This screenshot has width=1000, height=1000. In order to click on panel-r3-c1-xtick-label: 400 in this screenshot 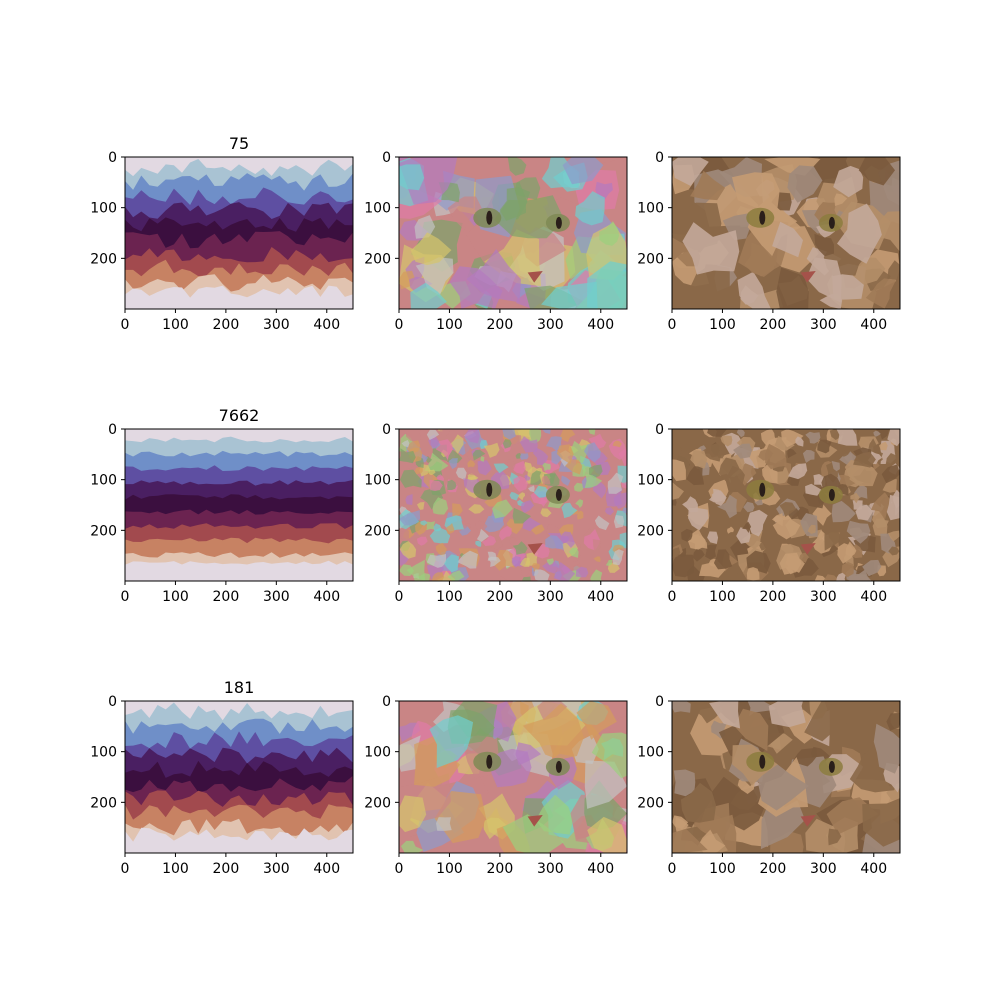, I will do `click(326, 869)`.